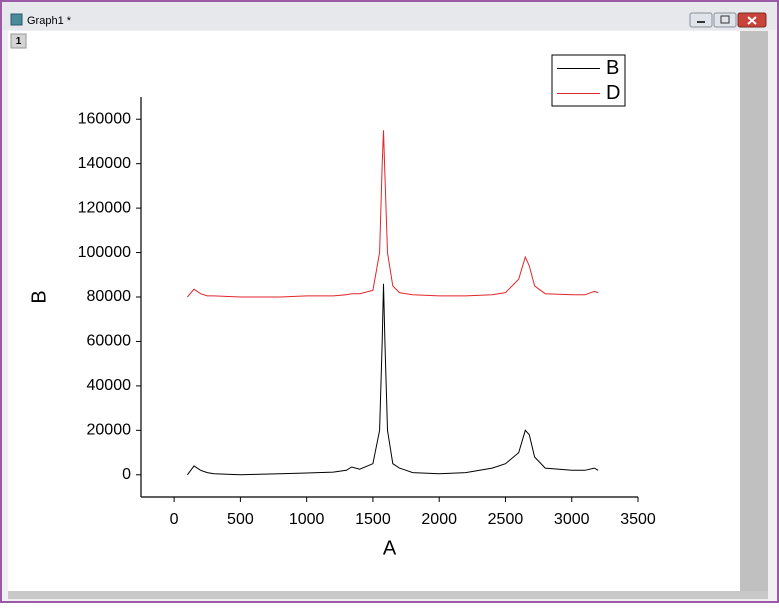  I want to click on x-tick-label: 2500, so click(506, 519).